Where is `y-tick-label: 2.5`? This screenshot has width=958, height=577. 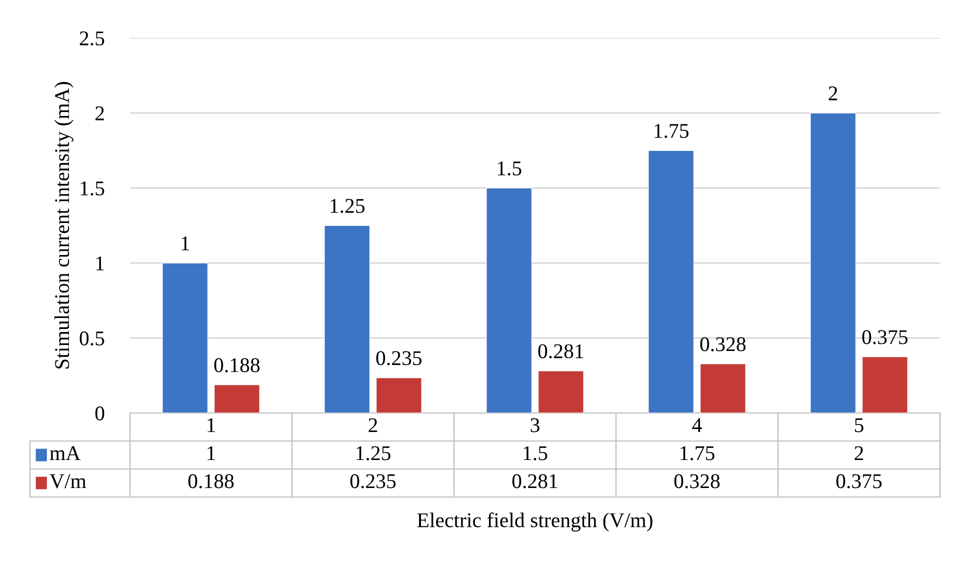 y-tick-label: 2.5 is located at coordinates (92, 38).